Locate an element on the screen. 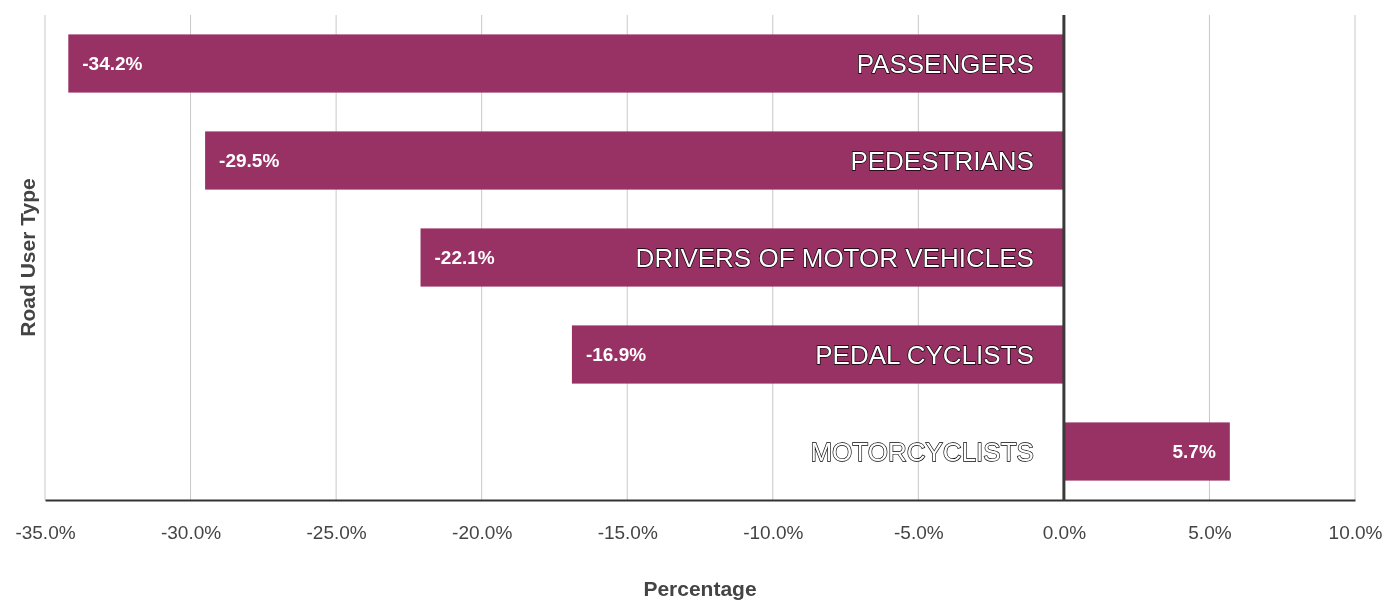 Image resolution: width=1390 pixels, height=602 pixels. x-tick-label: 0.0% is located at coordinates (1064, 533).